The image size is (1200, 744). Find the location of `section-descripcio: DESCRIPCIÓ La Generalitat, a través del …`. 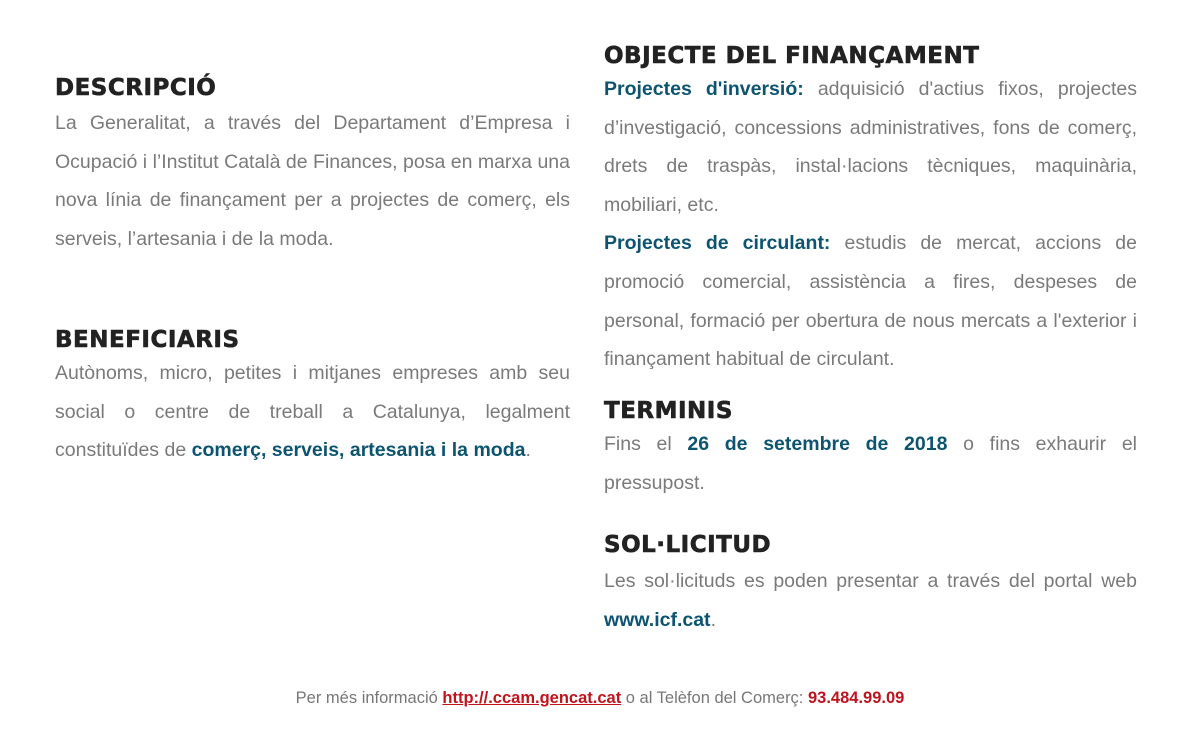

section-descripcio: DESCRIPCIÓ La Generalitat, a través del … is located at coordinates (312, 166).